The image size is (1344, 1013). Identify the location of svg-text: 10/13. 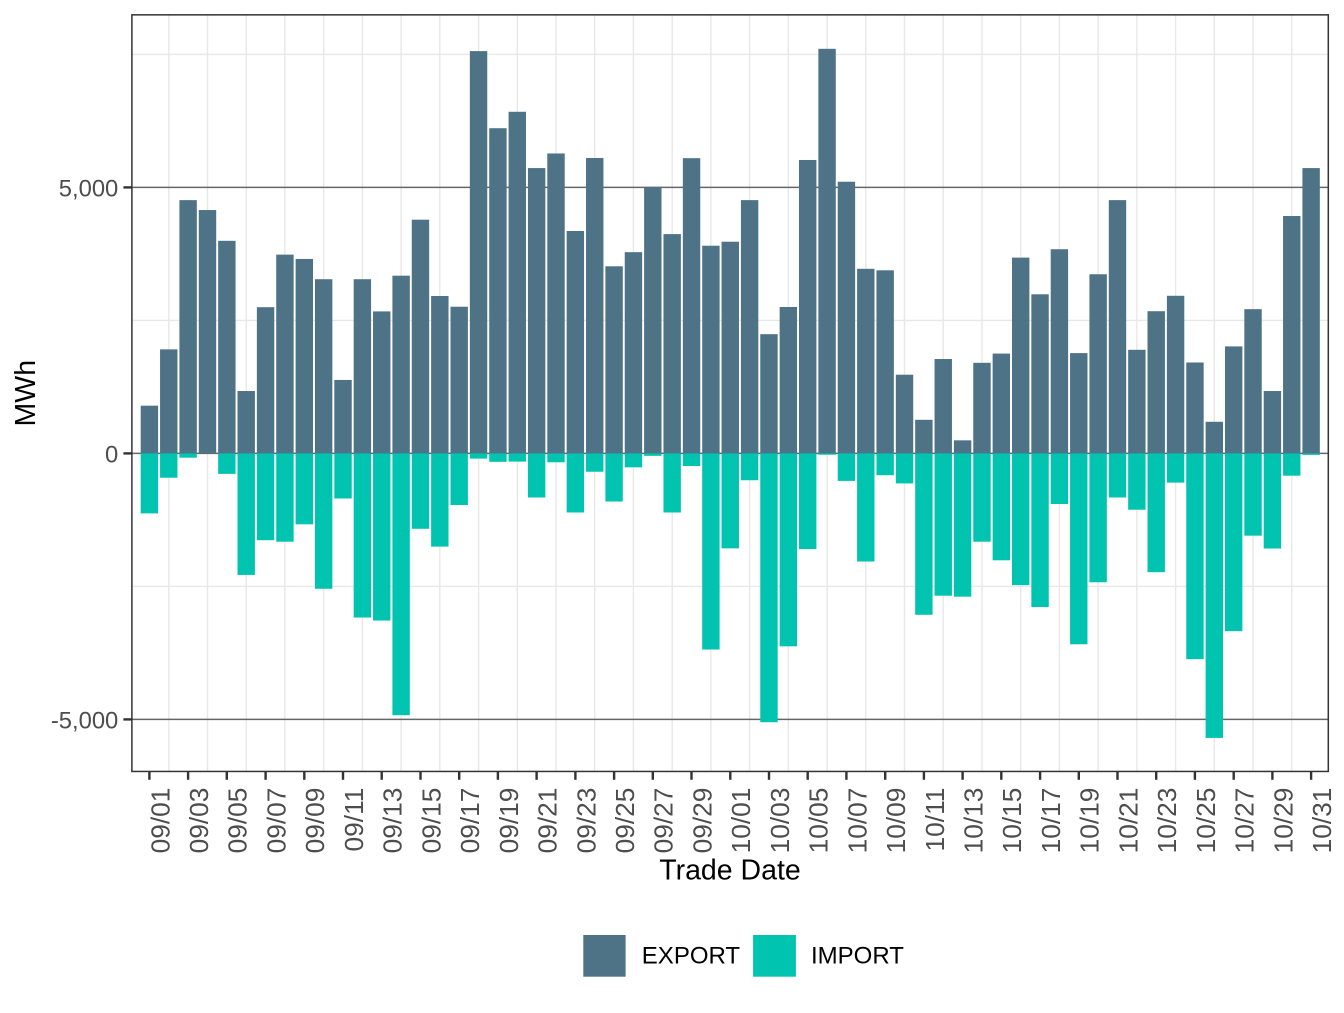
(974, 821).